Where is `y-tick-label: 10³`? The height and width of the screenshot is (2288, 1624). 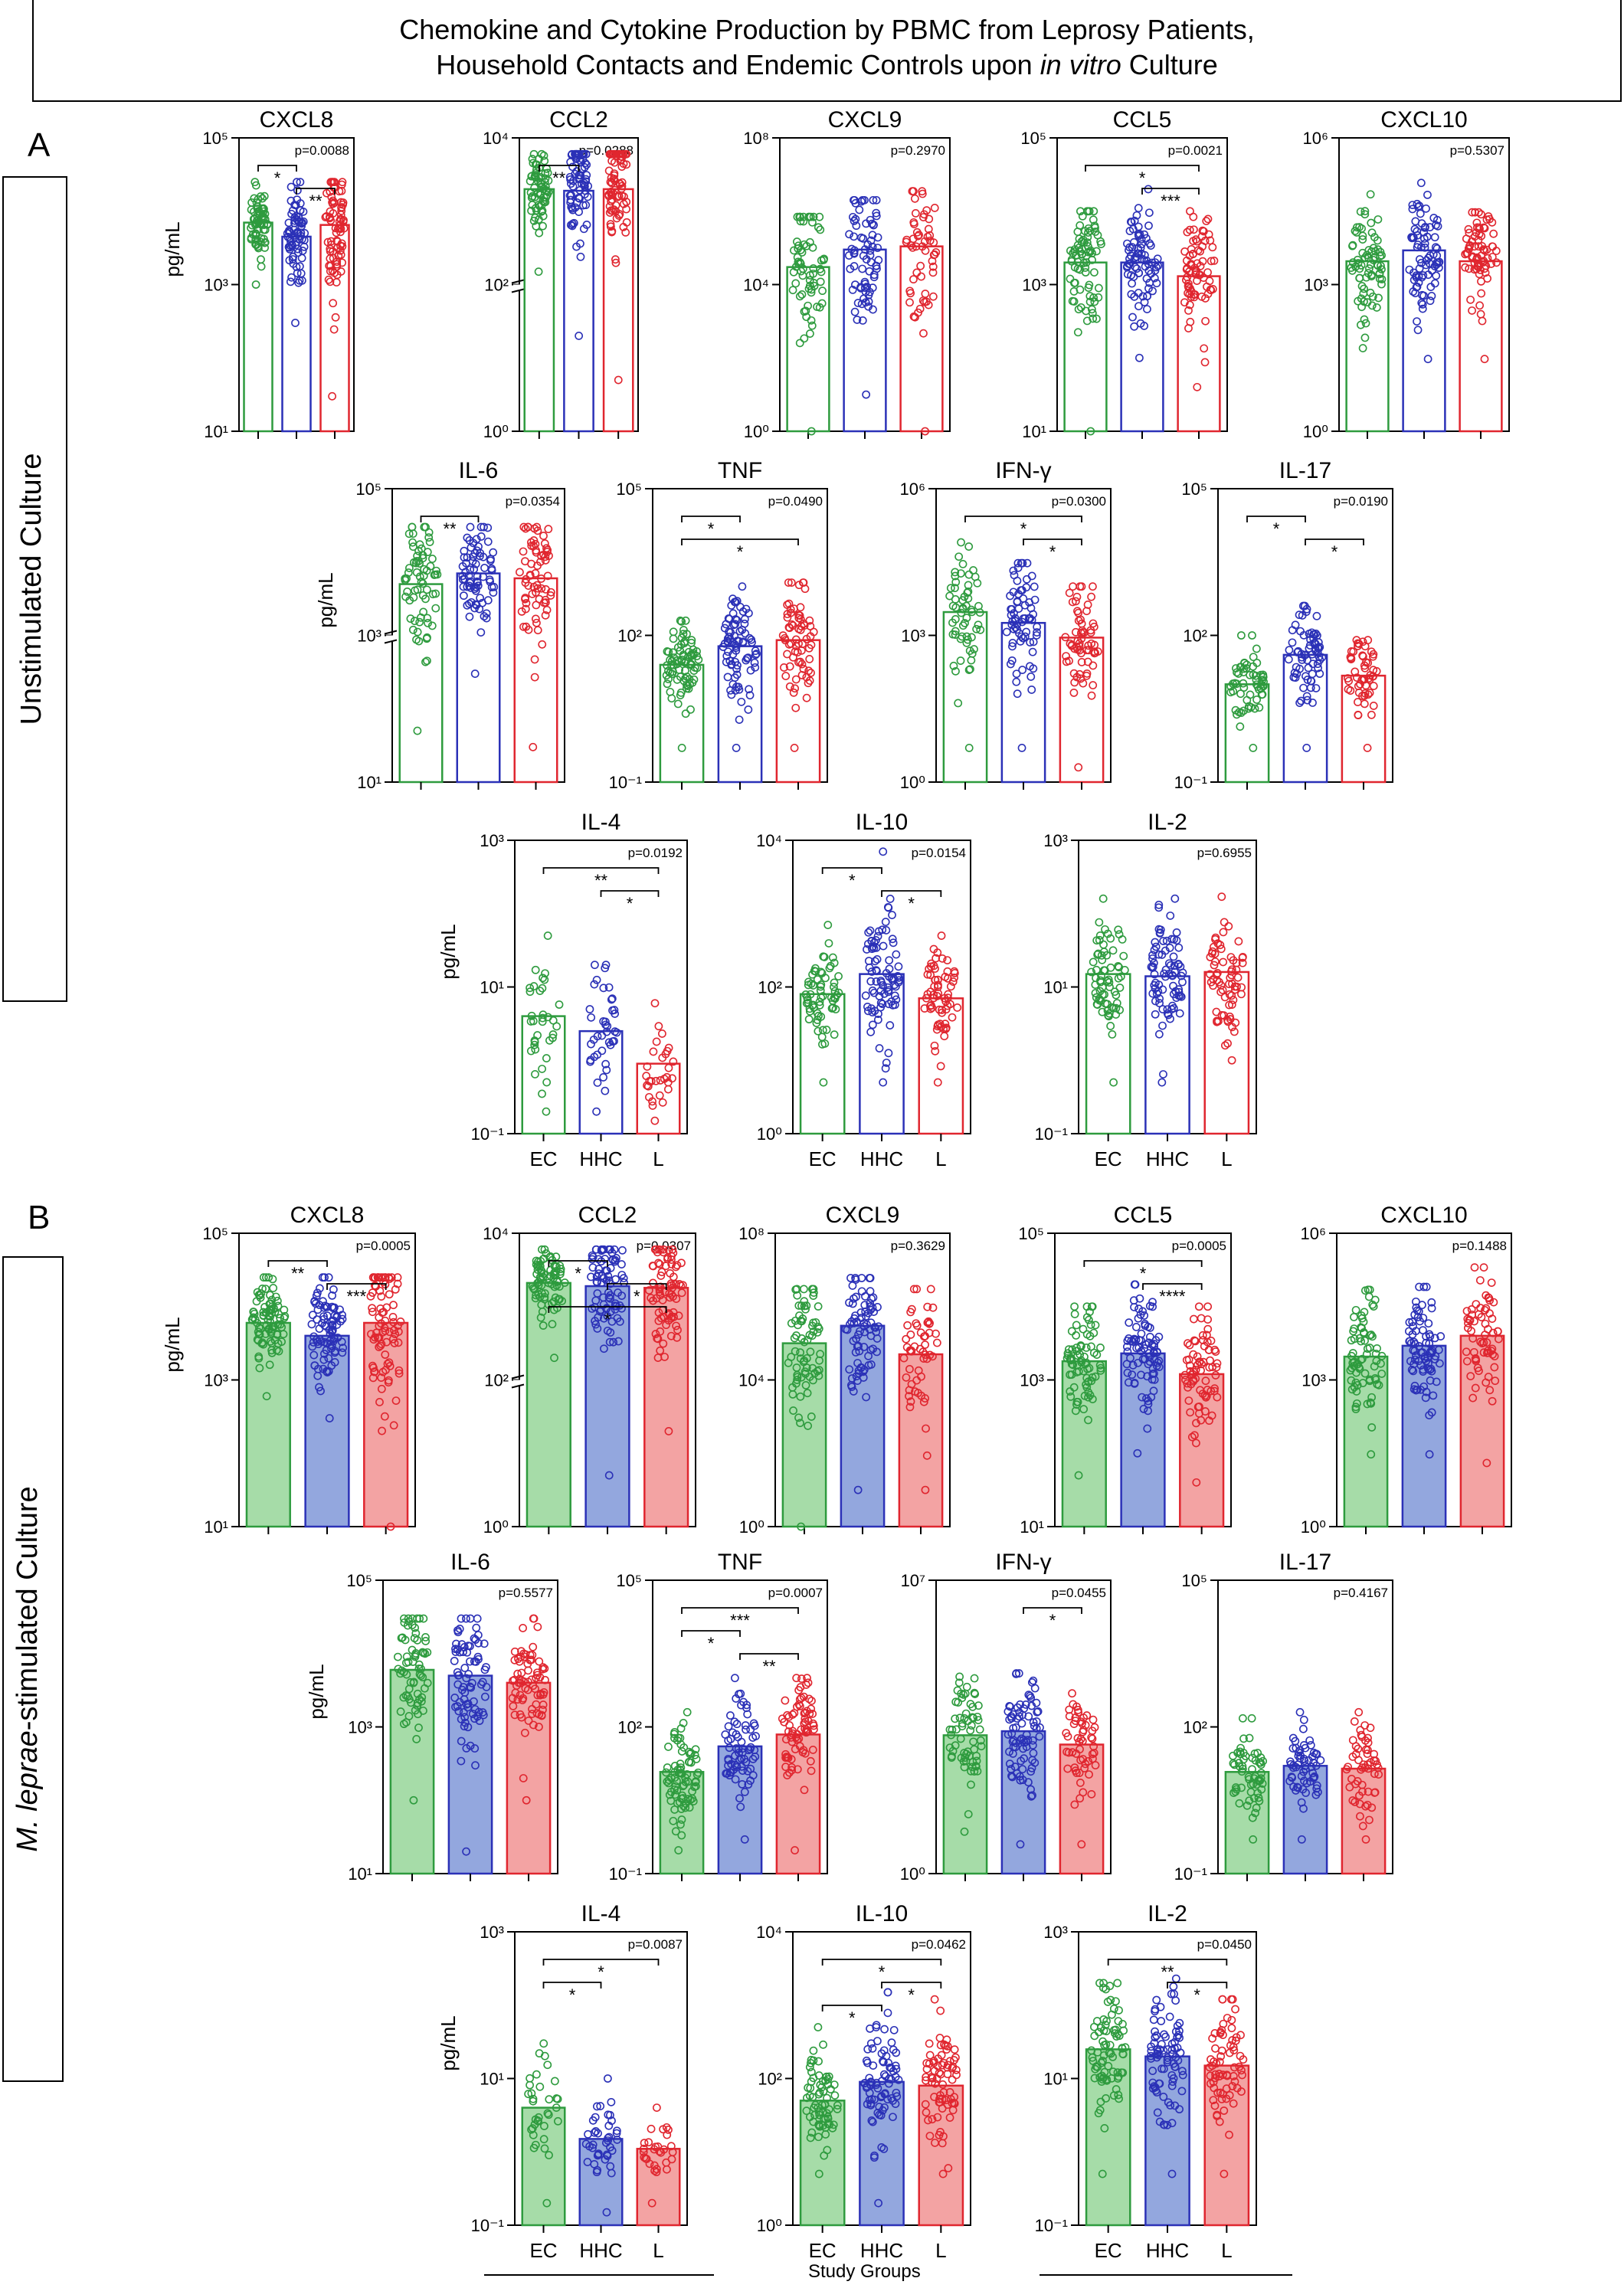
y-tick-label: 10³ is located at coordinates (913, 636).